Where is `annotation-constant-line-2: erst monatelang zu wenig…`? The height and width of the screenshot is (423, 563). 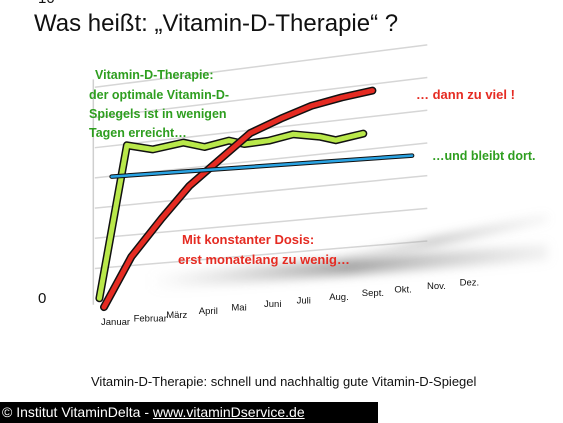
annotation-constant-line-2: erst monatelang zu wenig… is located at coordinates (264, 259).